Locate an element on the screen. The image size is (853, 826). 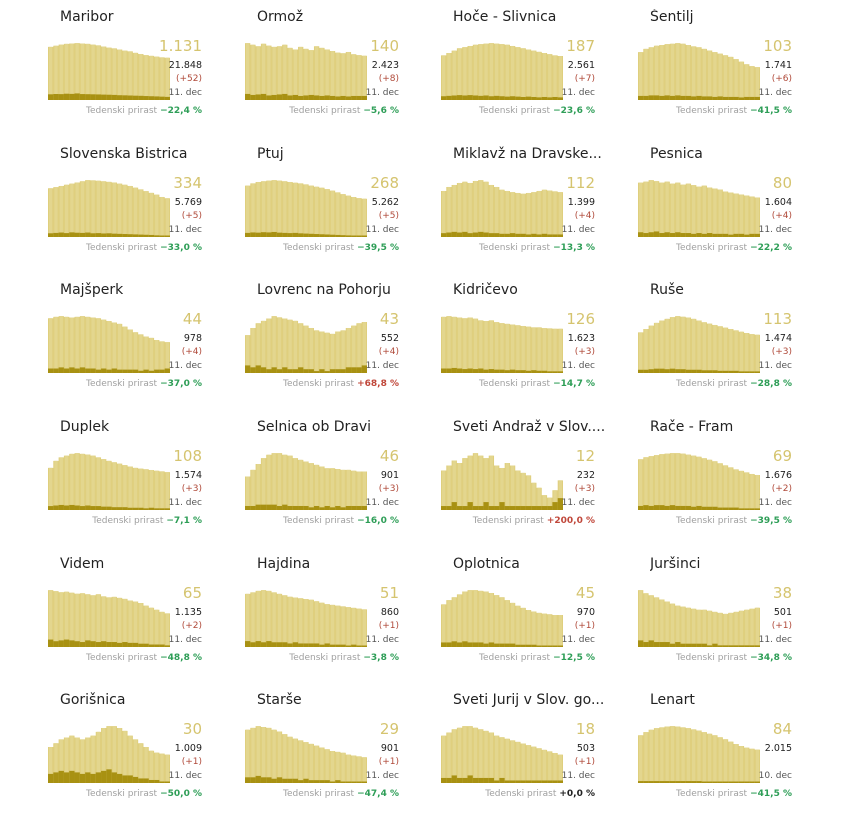
total-cases-value: 1.399 is located at coordinates (581, 202).